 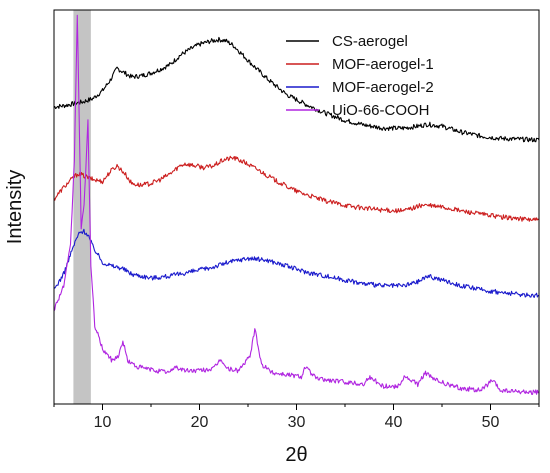 What do you see at coordinates (394, 422) in the screenshot?
I see `x-tick-label: 40` at bounding box center [394, 422].